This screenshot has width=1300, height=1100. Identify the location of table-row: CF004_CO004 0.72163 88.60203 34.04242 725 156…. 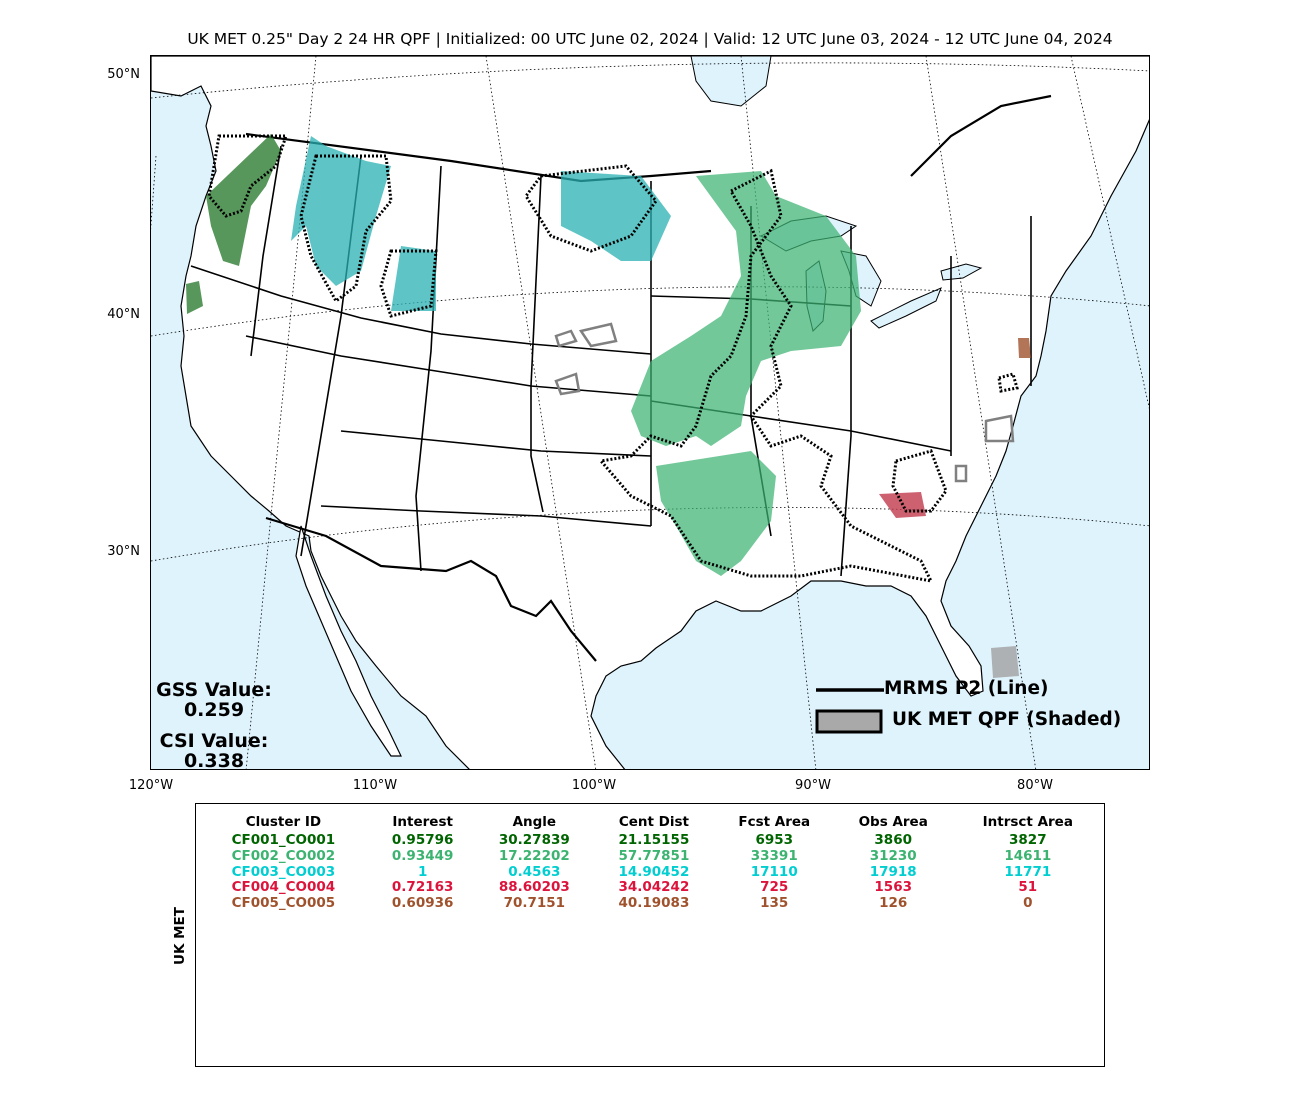
(650, 888).